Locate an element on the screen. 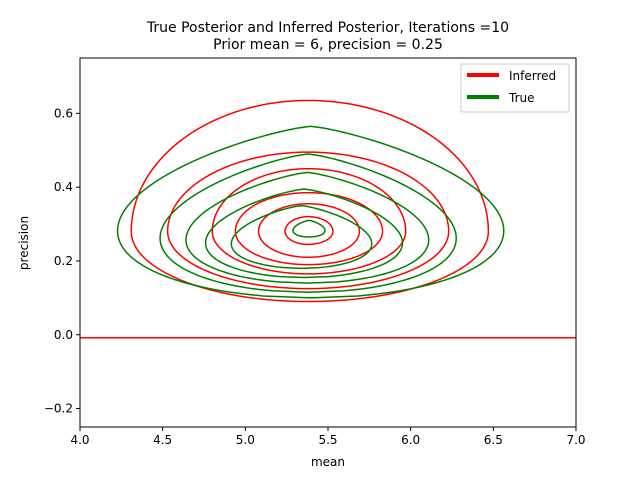 The image size is (640, 480). x-tick-label: 6.0 is located at coordinates (410, 440).